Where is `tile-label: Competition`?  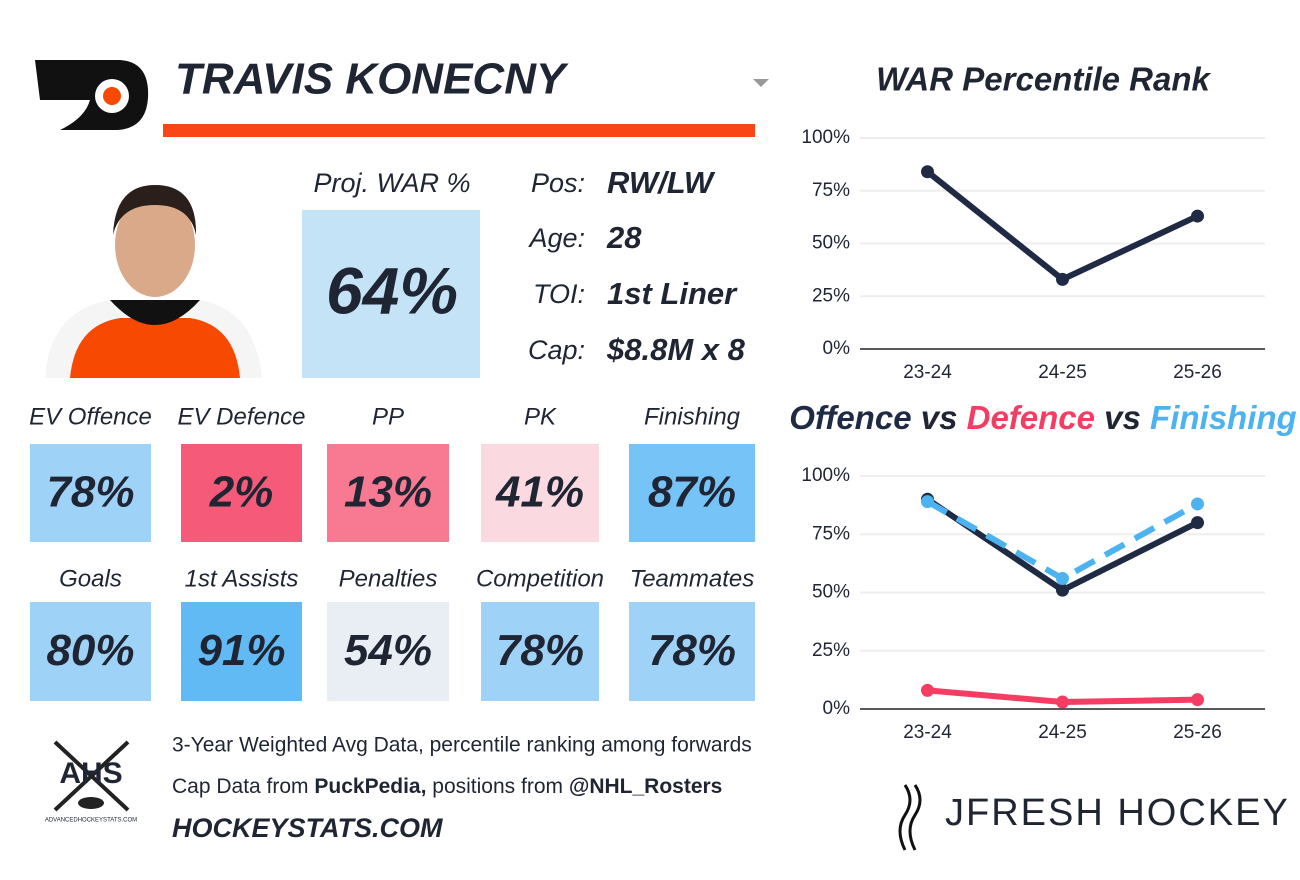 tile-label: Competition is located at coordinates (540, 578).